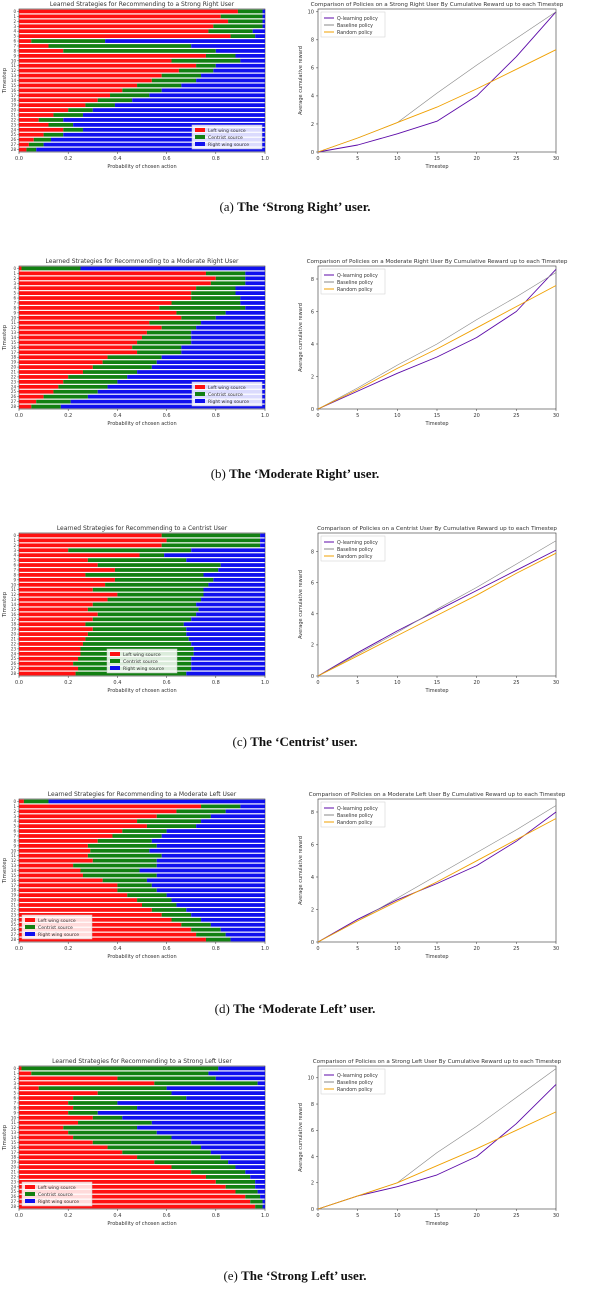 This screenshot has width=590, height=1314. What do you see at coordinates (556, 416) in the screenshot?
I see `x-tick-label: 30` at bounding box center [556, 416].